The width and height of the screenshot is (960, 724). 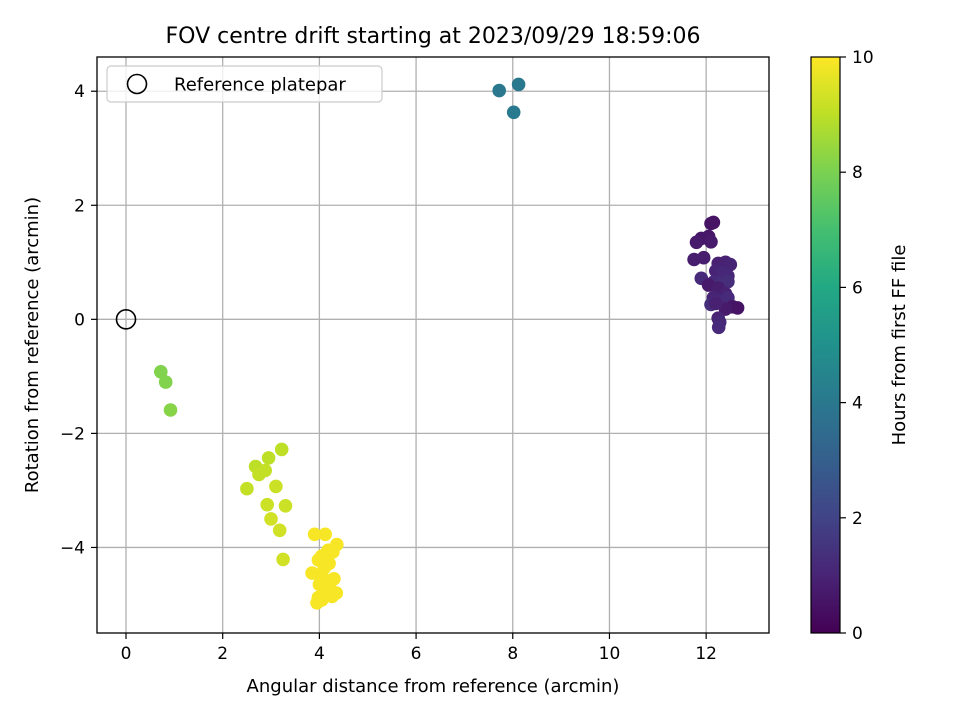 I want to click on y-axis-label: Rotation from reference (arcmin), so click(x=32, y=345).